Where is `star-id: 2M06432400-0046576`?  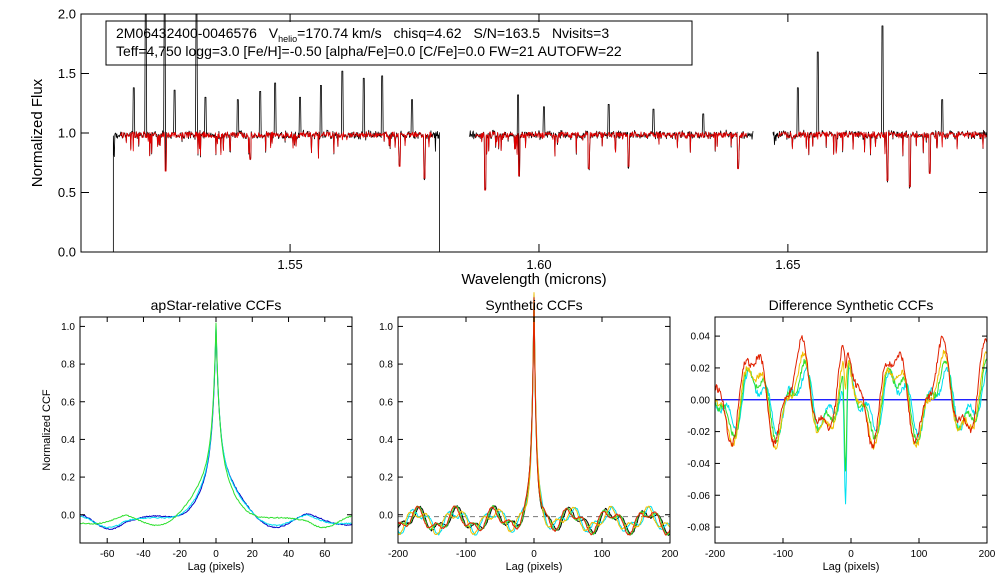 star-id: 2M06432400-0046576 is located at coordinates (186, 33).